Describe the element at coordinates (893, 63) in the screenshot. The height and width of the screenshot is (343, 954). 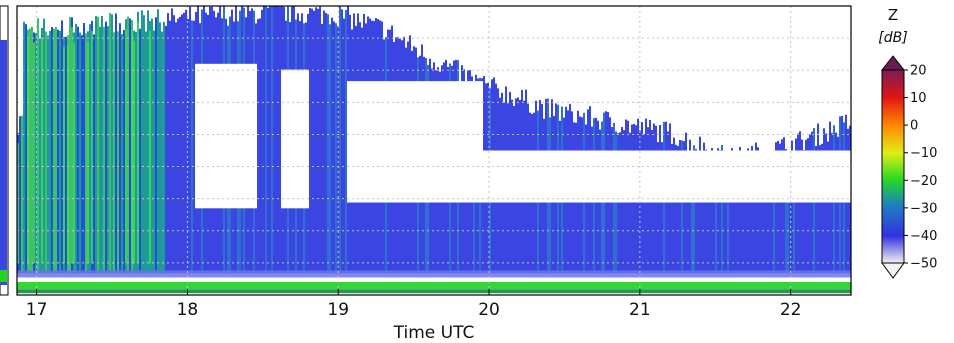
I see `colorbar-extend-top` at that location.